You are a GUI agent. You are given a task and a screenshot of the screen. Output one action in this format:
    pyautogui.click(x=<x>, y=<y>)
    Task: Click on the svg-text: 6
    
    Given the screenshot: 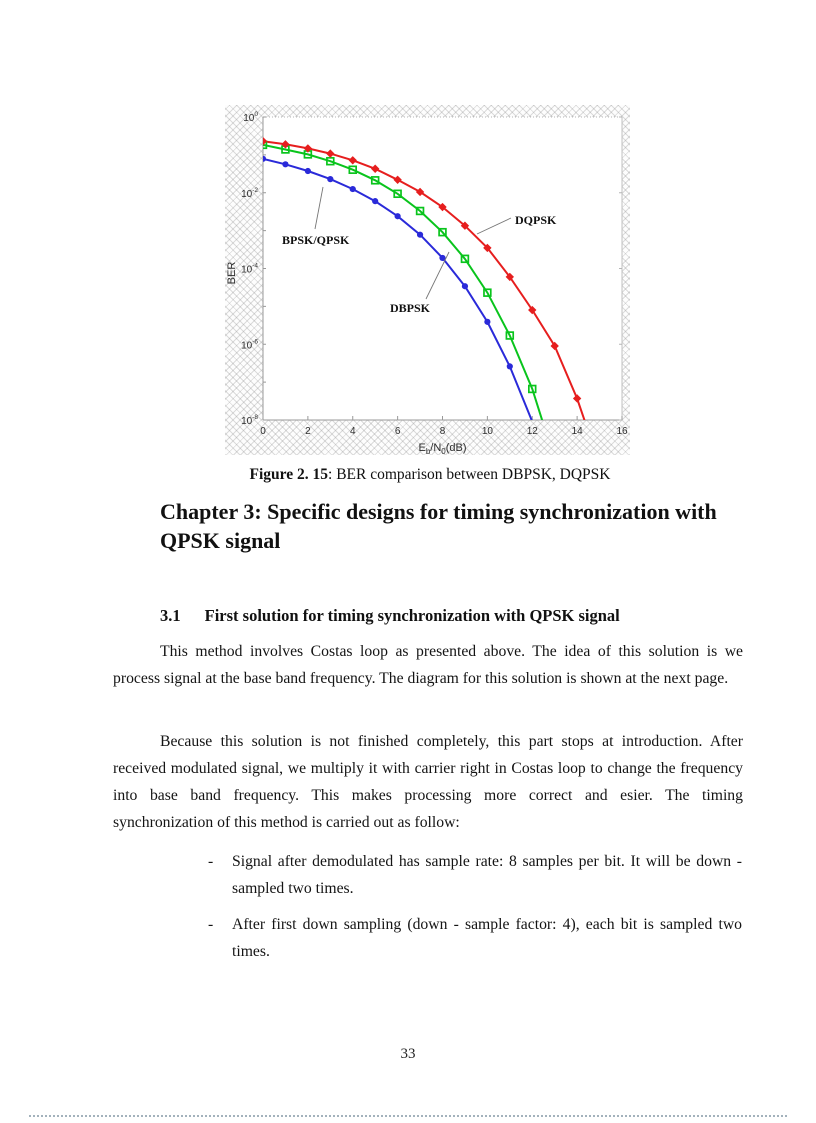 What is the action you would take?
    pyautogui.click(x=398, y=431)
    